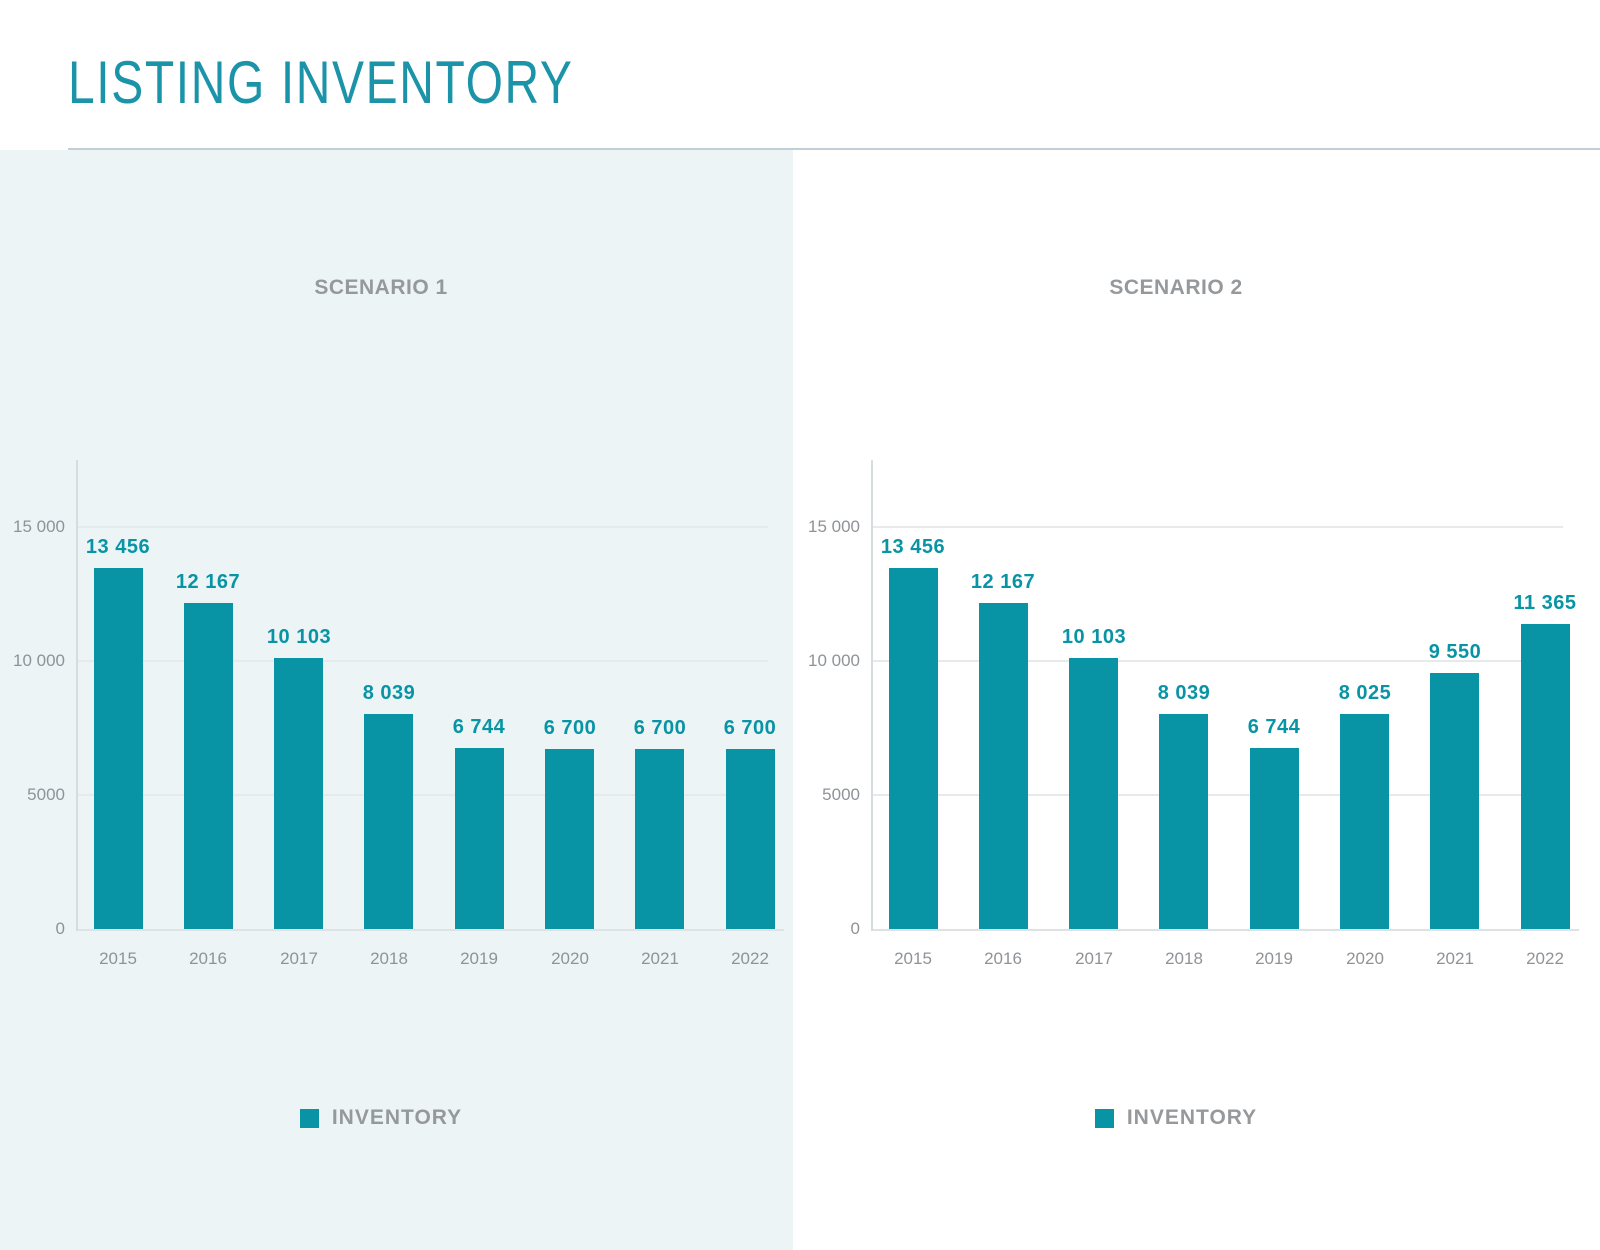 This screenshot has width=1600, height=1250. Describe the element at coordinates (1455, 652) in the screenshot. I see `bar-value-label-2021: 9 550` at that location.